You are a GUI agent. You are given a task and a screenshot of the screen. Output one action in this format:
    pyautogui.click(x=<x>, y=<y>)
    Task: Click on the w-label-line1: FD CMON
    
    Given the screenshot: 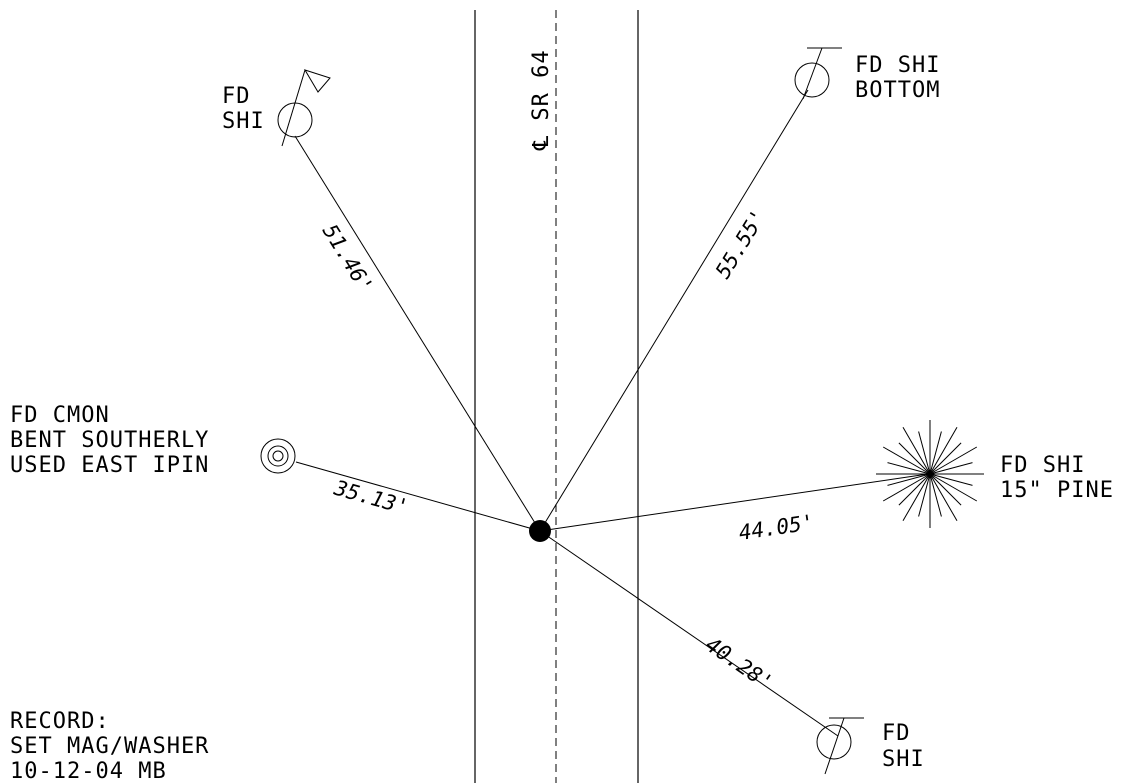 What is the action you would take?
    pyautogui.click(x=60, y=415)
    